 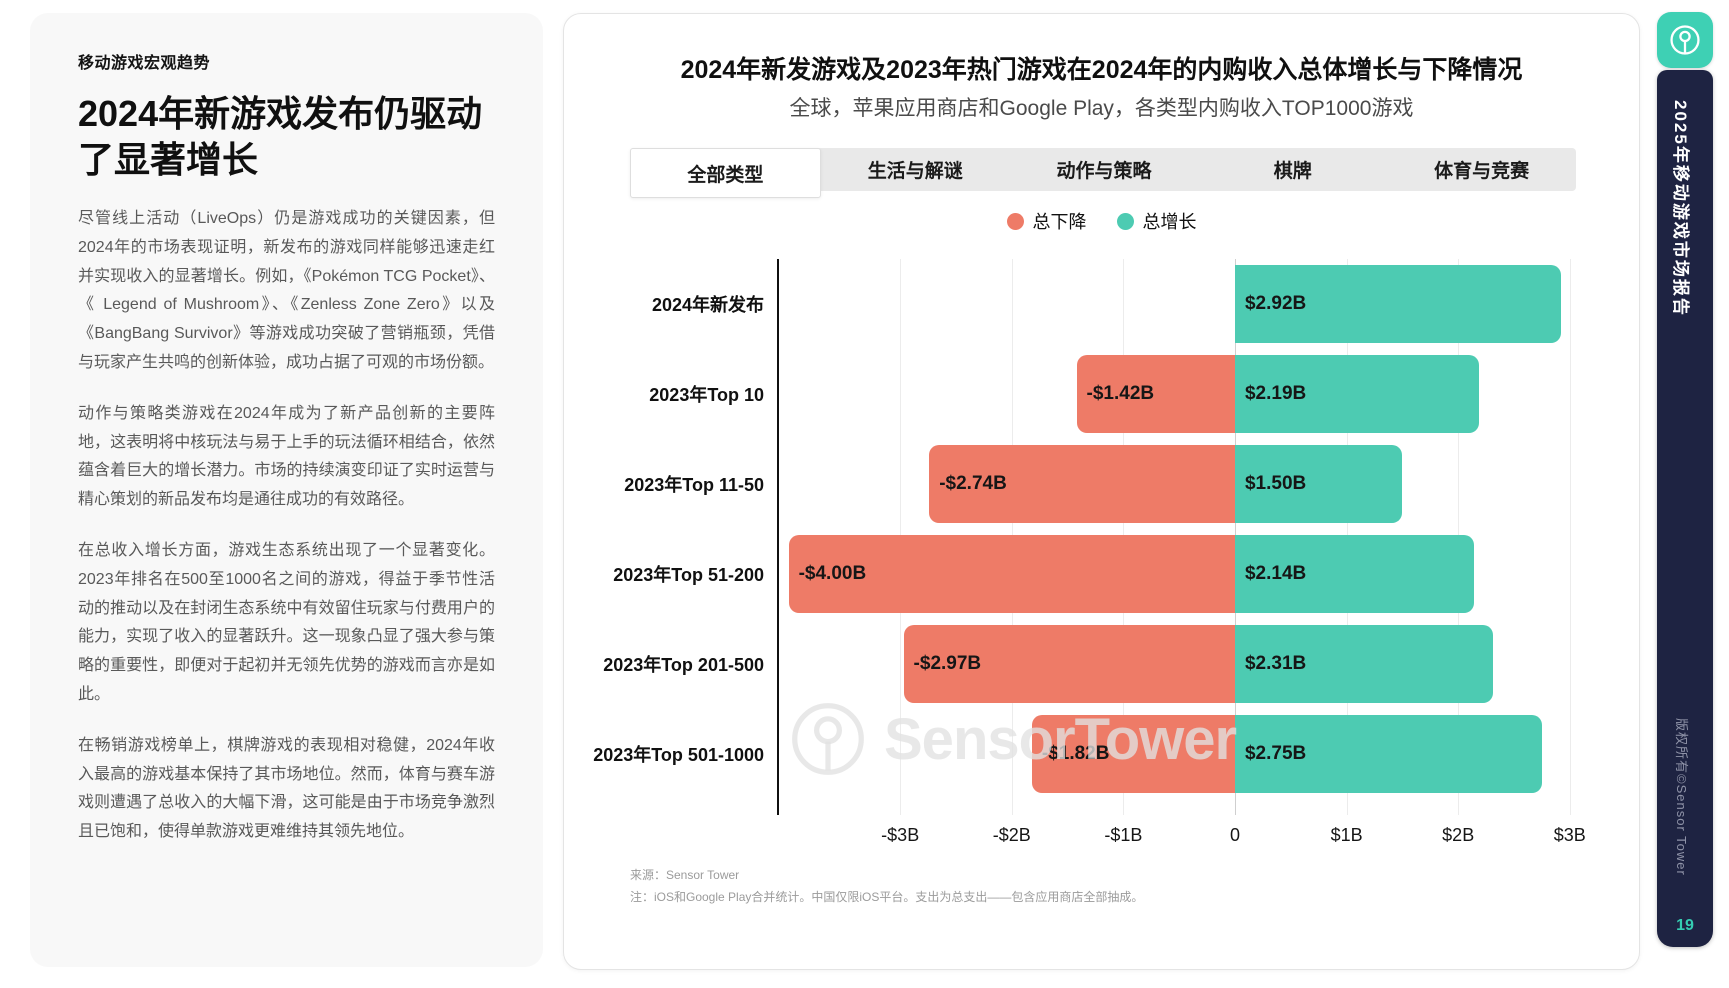 What do you see at coordinates (1123, 835) in the screenshot?
I see `x-tick-label: -$1B` at bounding box center [1123, 835].